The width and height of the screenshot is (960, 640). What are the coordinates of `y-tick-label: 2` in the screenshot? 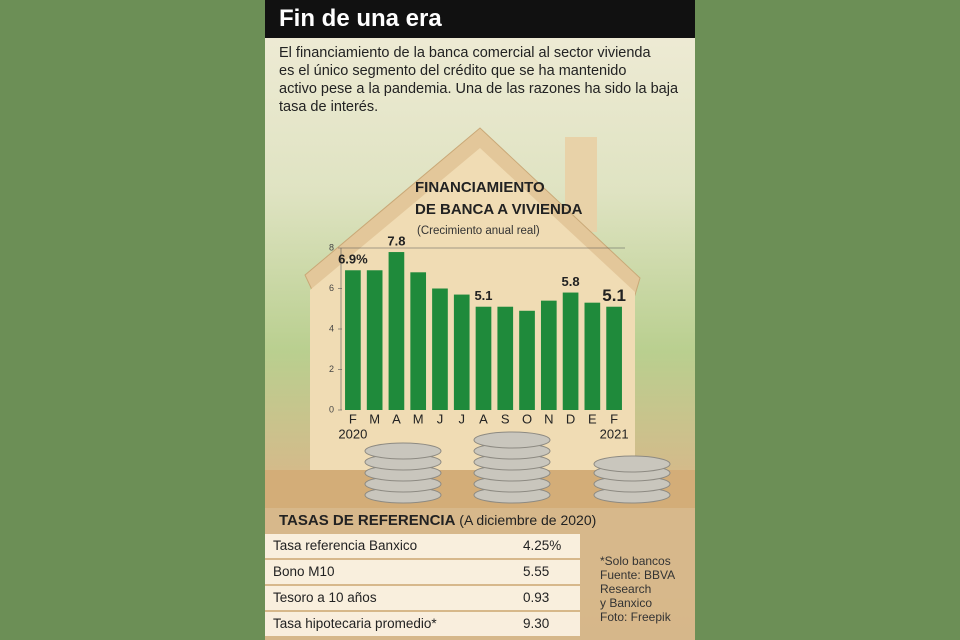 It's located at (331, 369).